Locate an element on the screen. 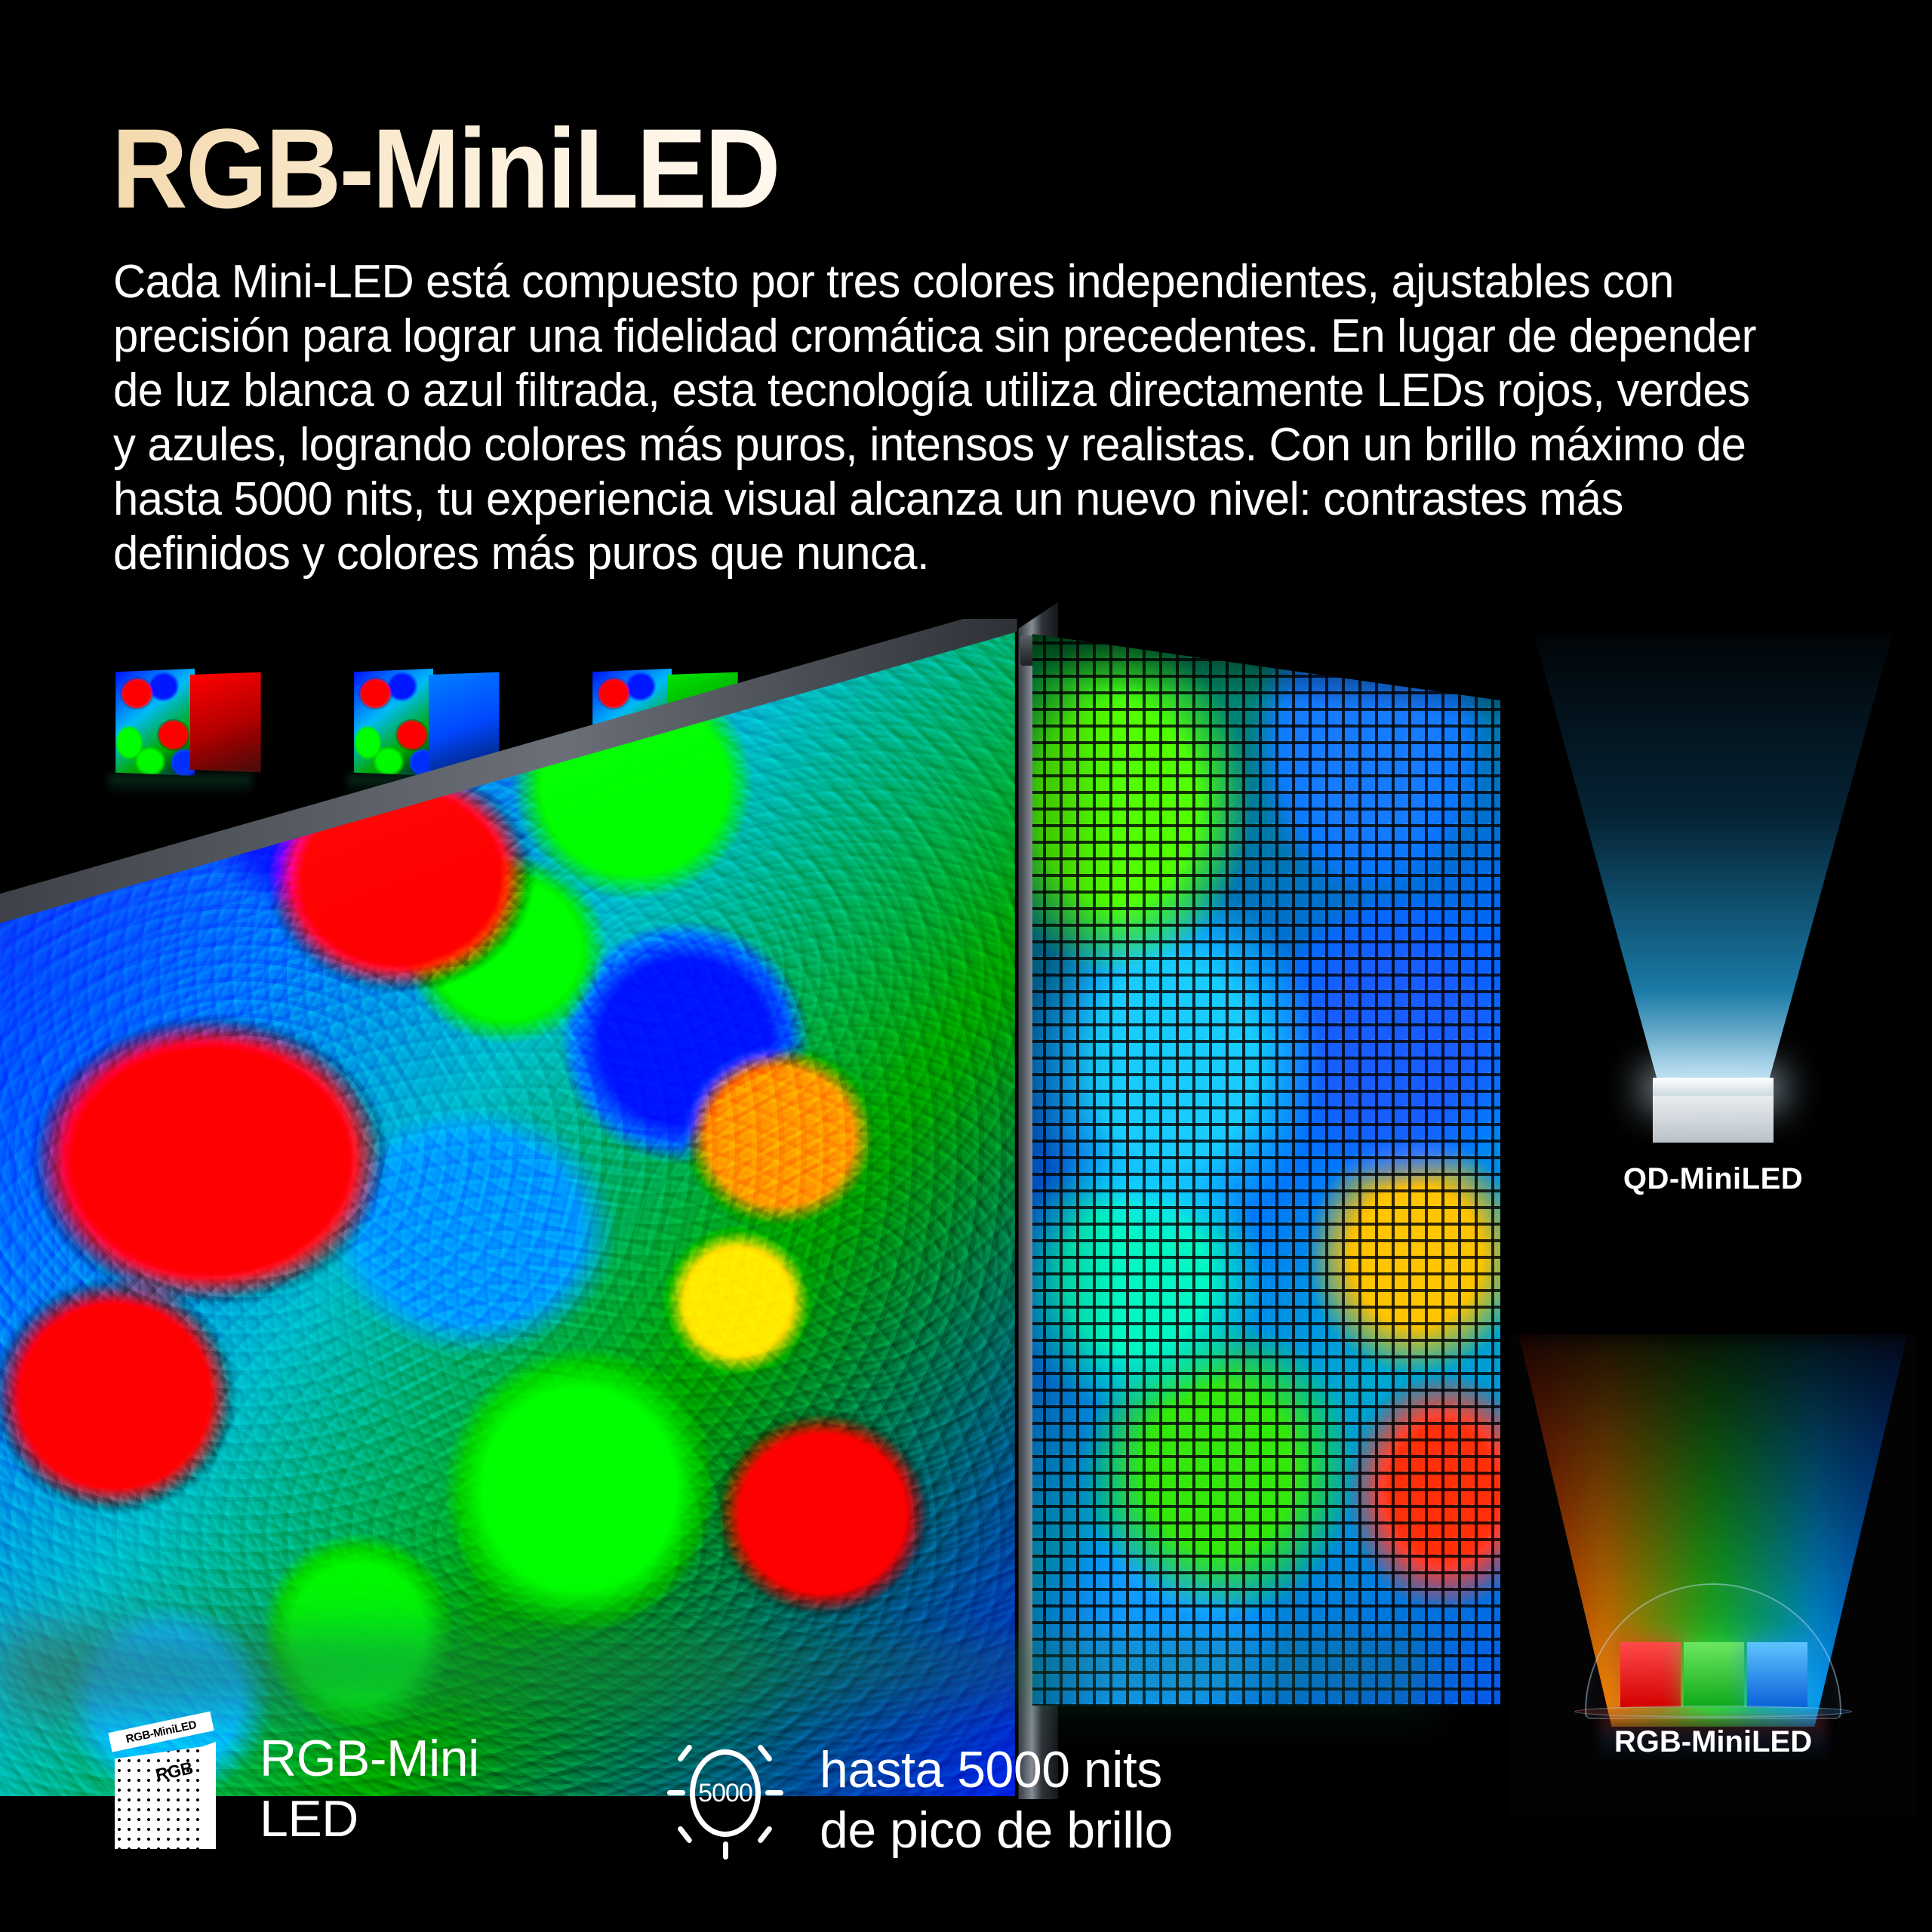 This screenshot has width=1932, height=1932. rgb-miniled-label: RGB-MiniLED is located at coordinates (1713, 1741).